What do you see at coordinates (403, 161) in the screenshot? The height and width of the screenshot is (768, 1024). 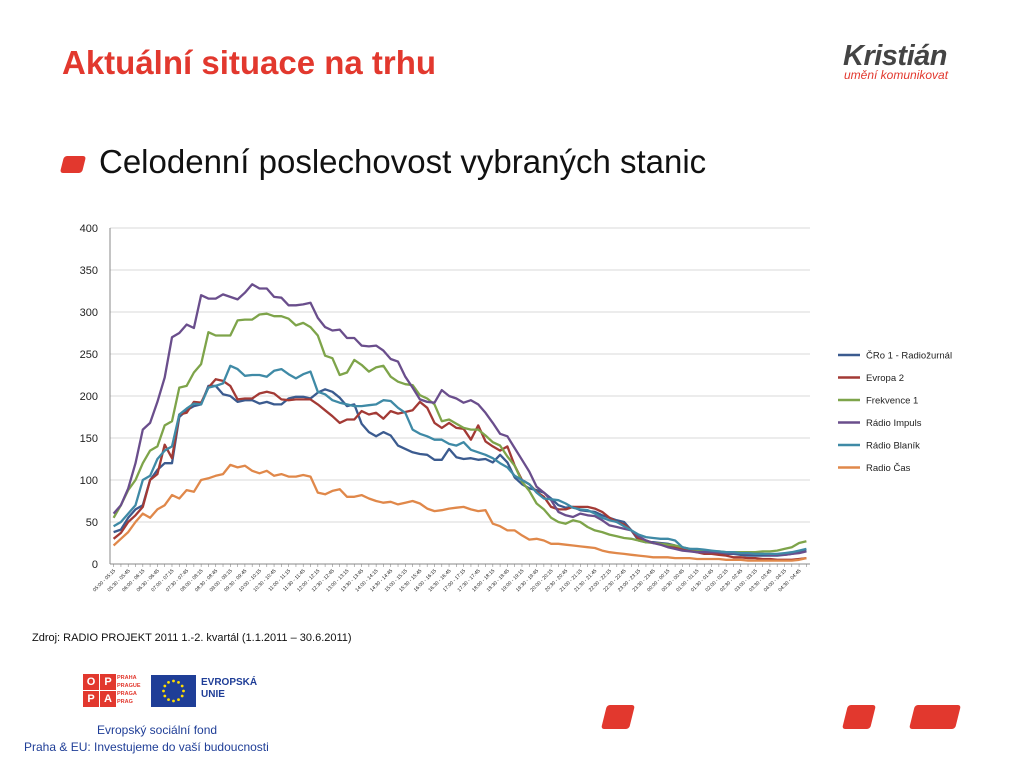 I see `bullet-text: Celodenní poslechovost vybraných stanic` at bounding box center [403, 161].